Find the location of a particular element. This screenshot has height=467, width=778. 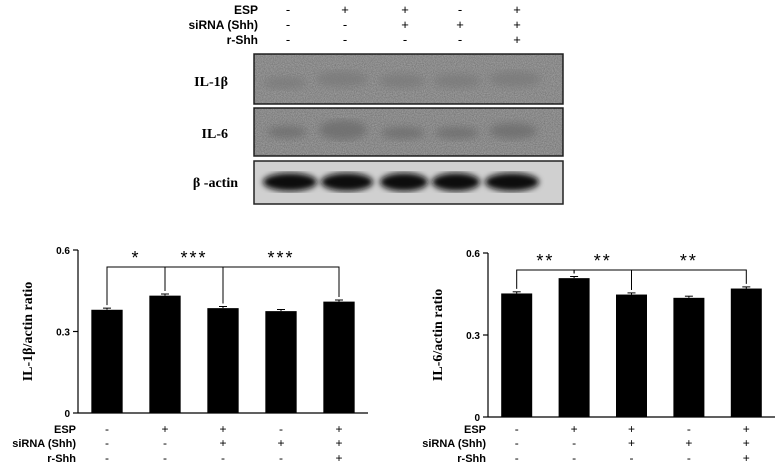

chart1-condition-sign-1-3: + is located at coordinates (688, 443).